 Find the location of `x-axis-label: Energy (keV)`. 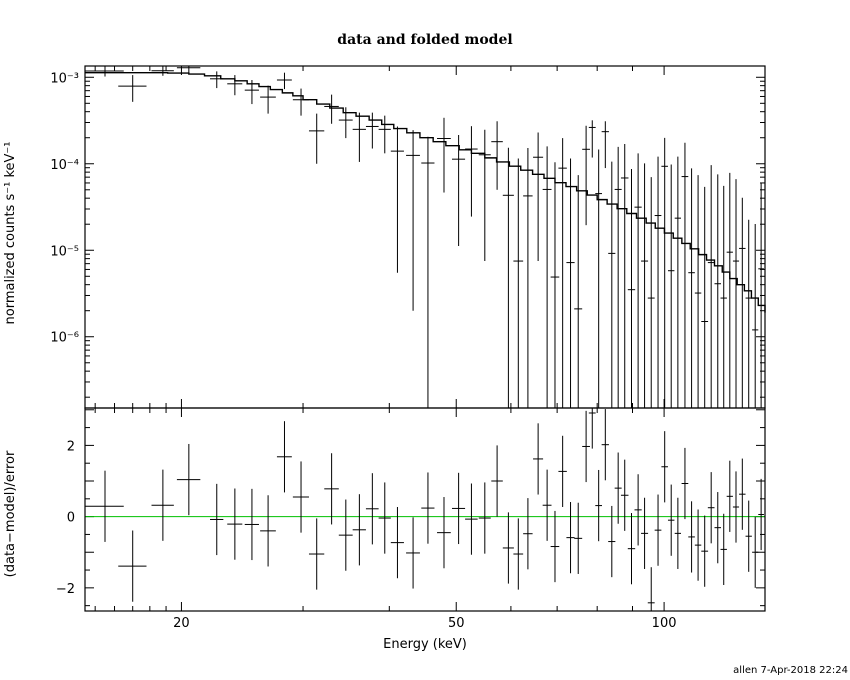

x-axis-label: Energy (keV) is located at coordinates (425, 644).